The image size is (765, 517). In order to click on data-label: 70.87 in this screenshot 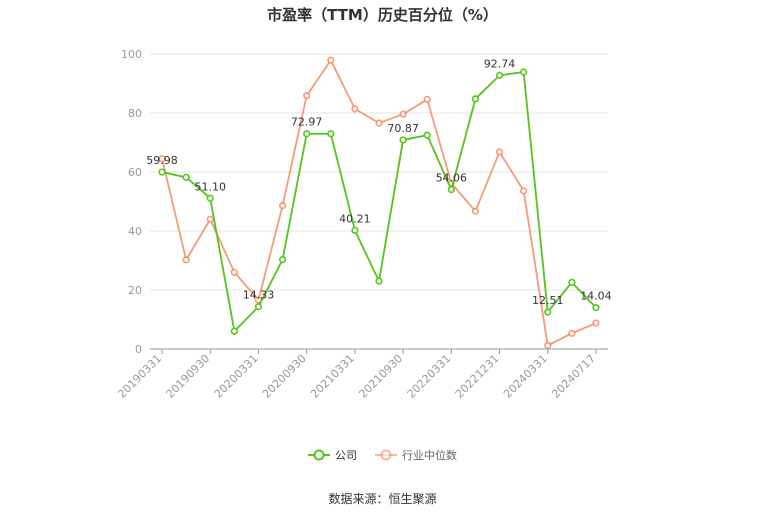, I will do `click(403, 128)`.